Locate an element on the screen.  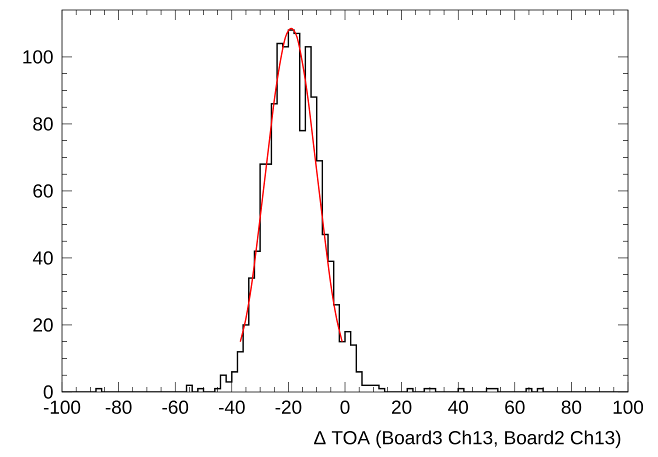
y-tick-label: 100 is located at coordinates (38, 57).